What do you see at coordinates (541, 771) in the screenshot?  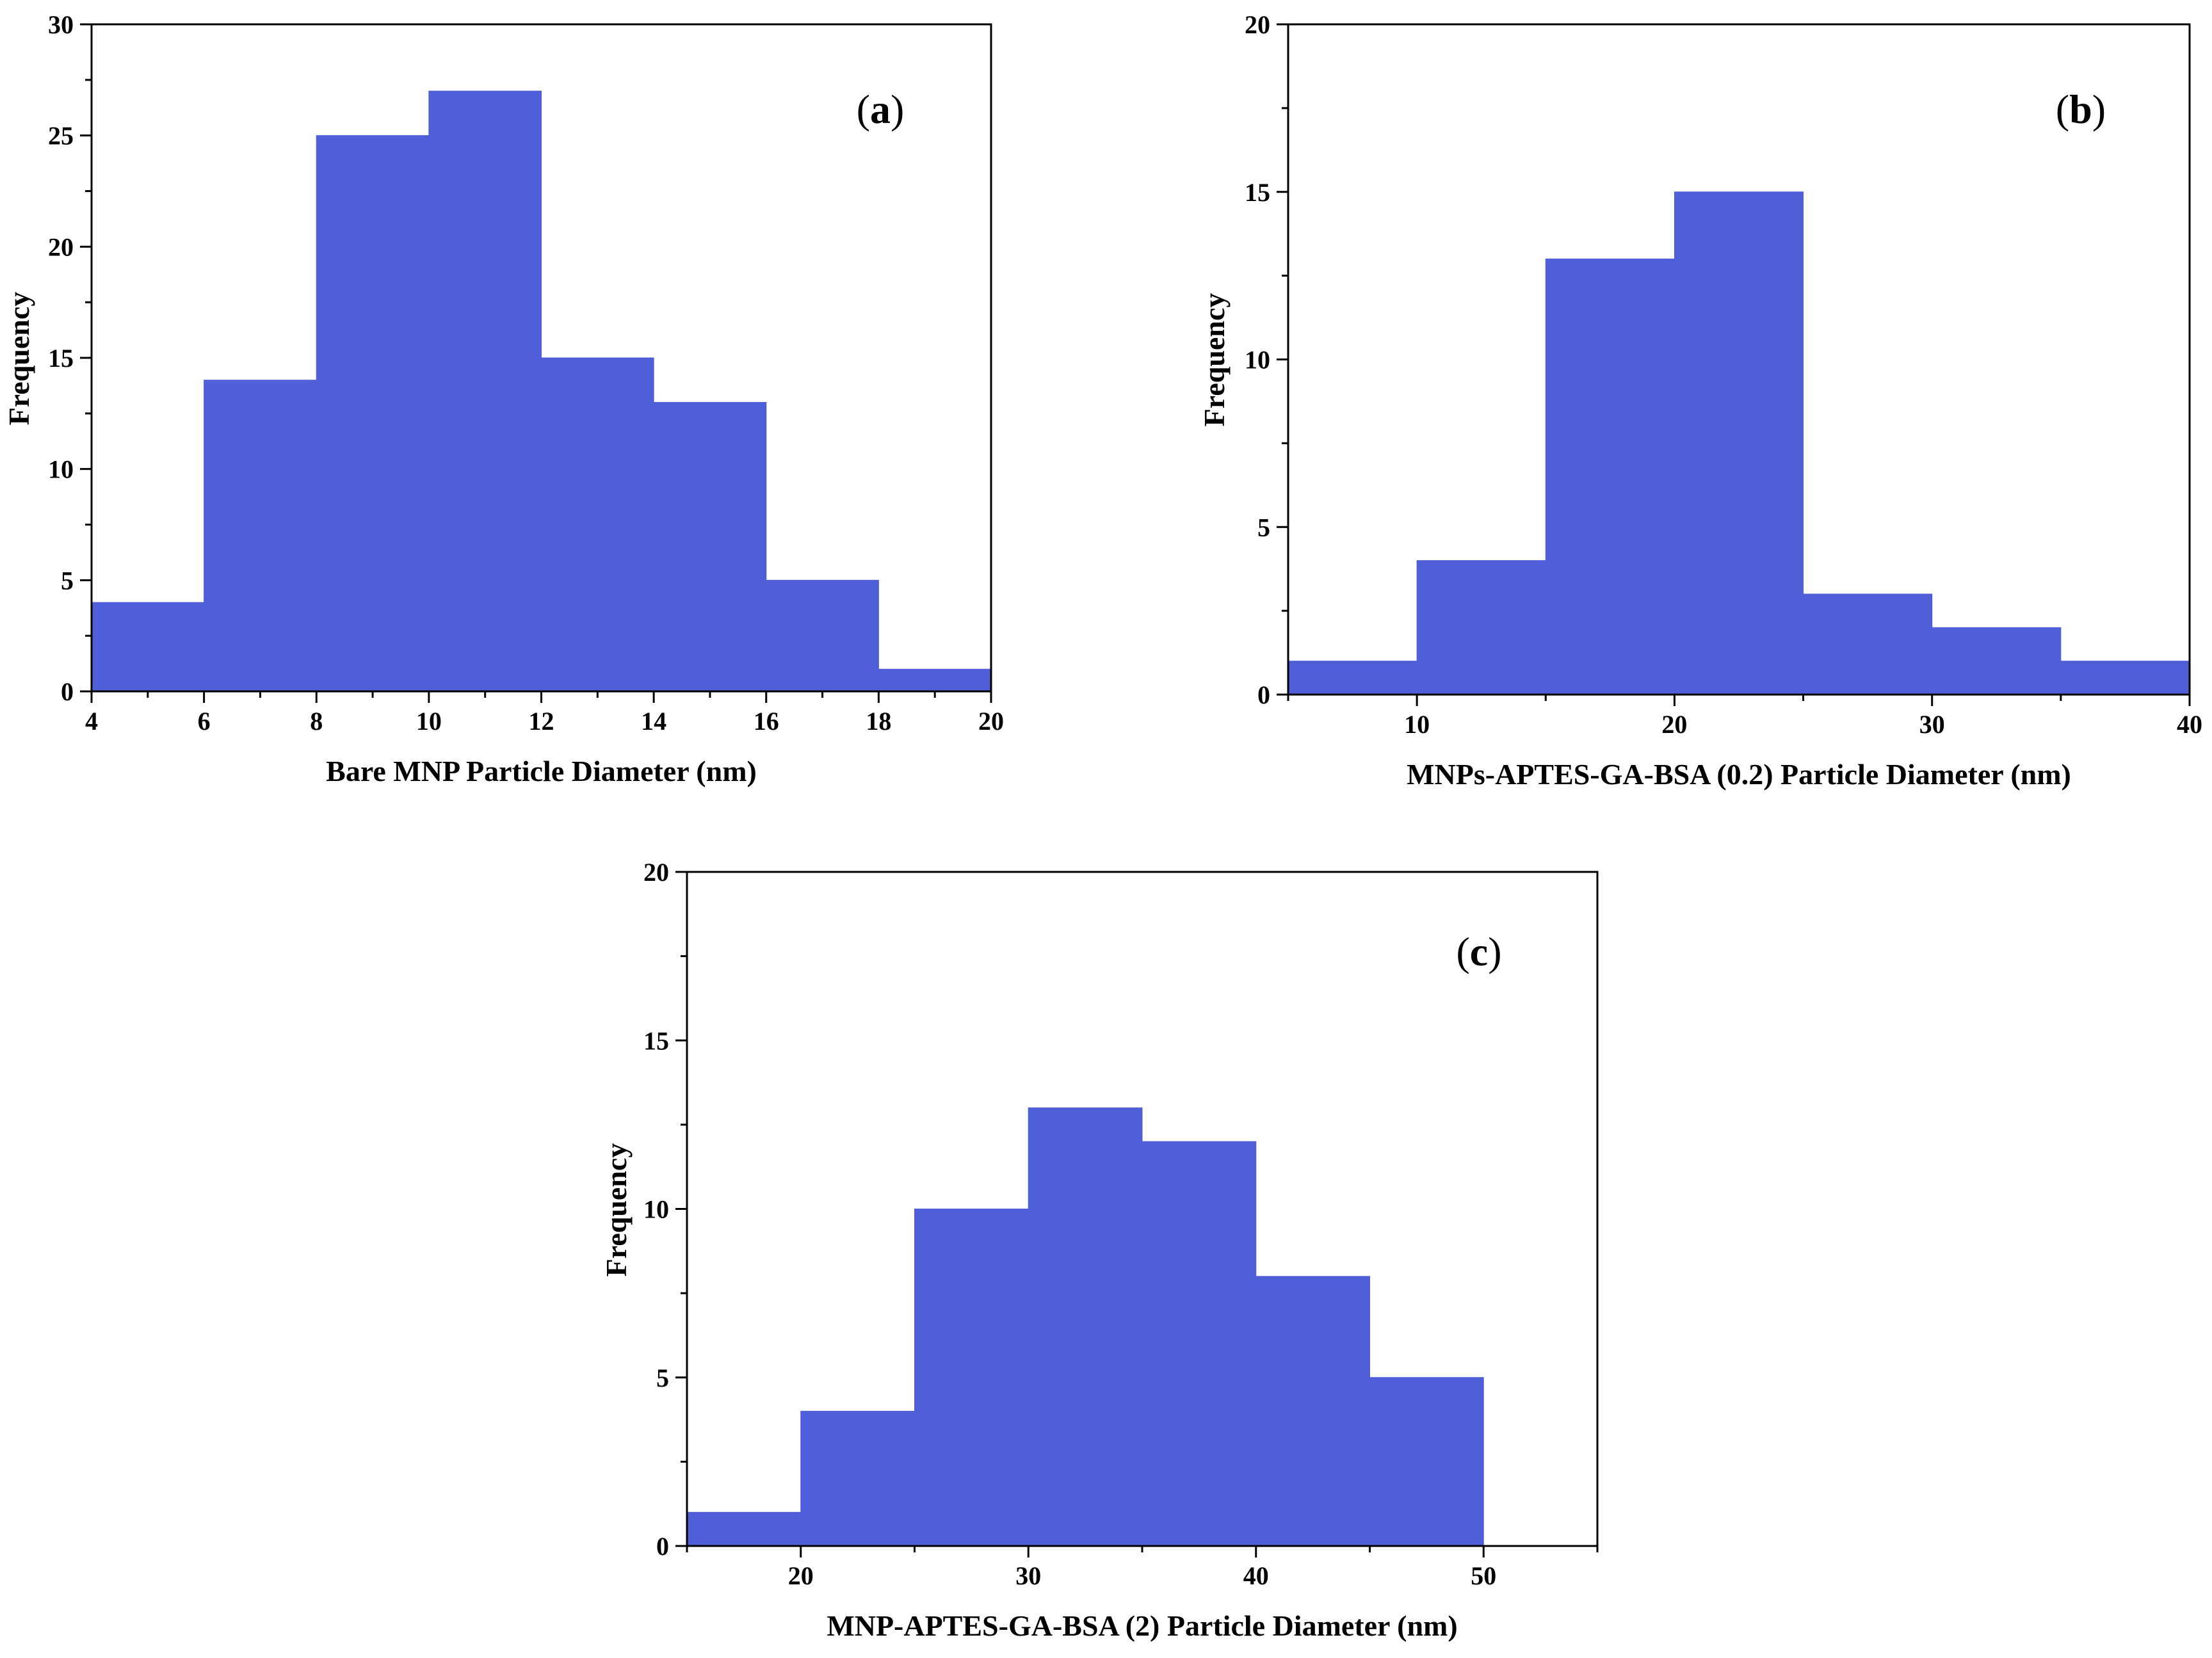 I see `x-axis-title: Bare MNP Particle Diameter (nm)` at bounding box center [541, 771].